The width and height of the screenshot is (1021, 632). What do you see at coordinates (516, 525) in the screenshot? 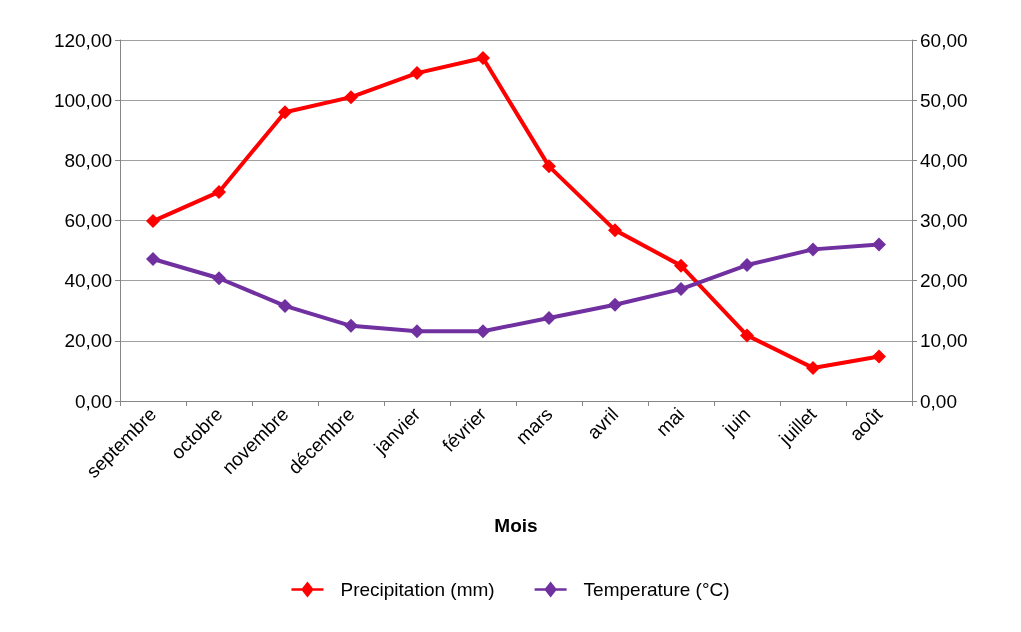
I see `x-axis-title: Mois` at bounding box center [516, 525].